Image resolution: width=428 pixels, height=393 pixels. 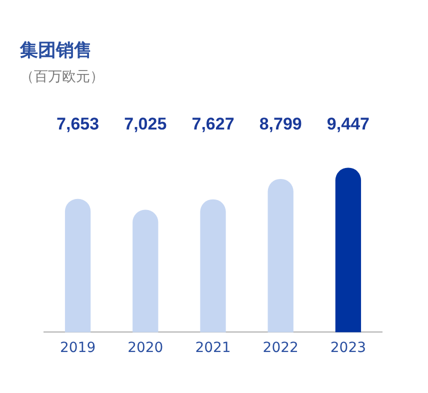 I want to click on data-label: 9,447, so click(x=348, y=124).